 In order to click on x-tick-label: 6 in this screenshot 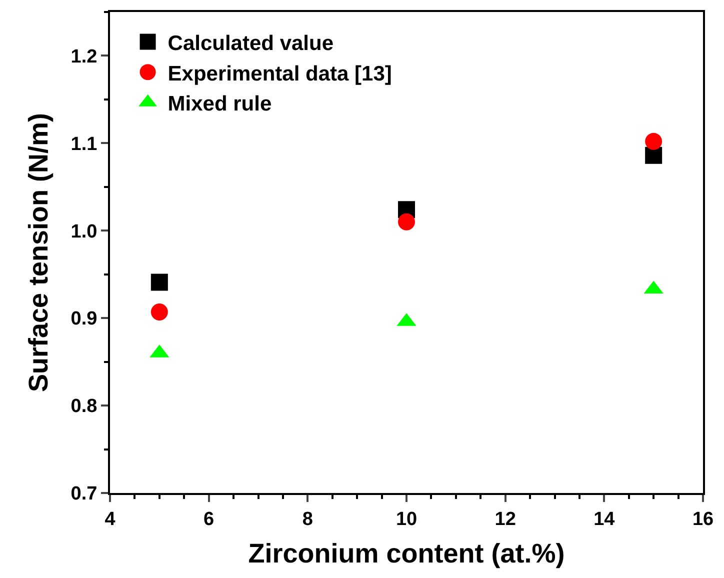, I will do `click(209, 519)`.